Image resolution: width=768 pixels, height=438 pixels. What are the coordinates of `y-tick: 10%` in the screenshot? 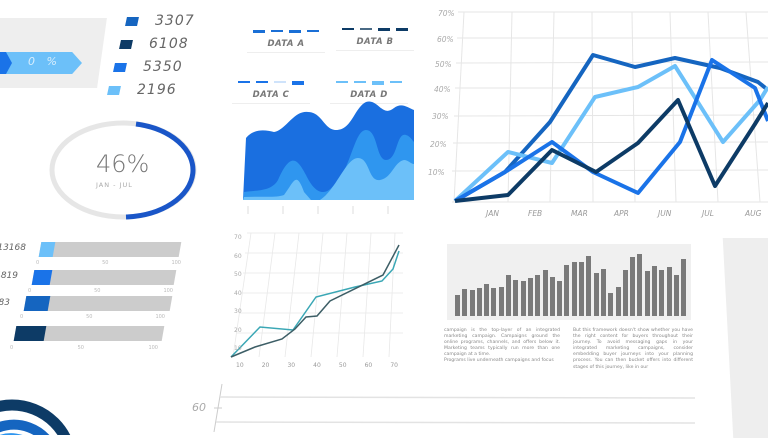 It's located at (436, 172).